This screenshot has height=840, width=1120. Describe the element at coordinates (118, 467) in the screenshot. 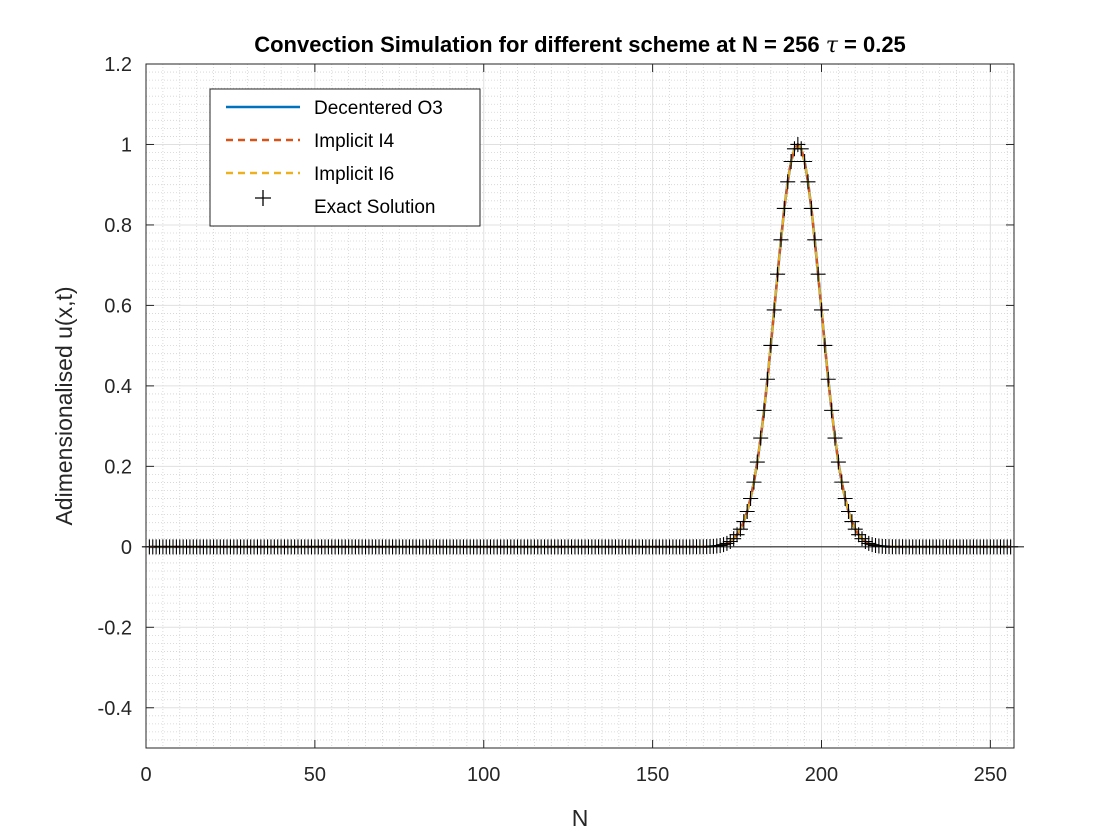

I see `y-tick-label: 0.2` at that location.